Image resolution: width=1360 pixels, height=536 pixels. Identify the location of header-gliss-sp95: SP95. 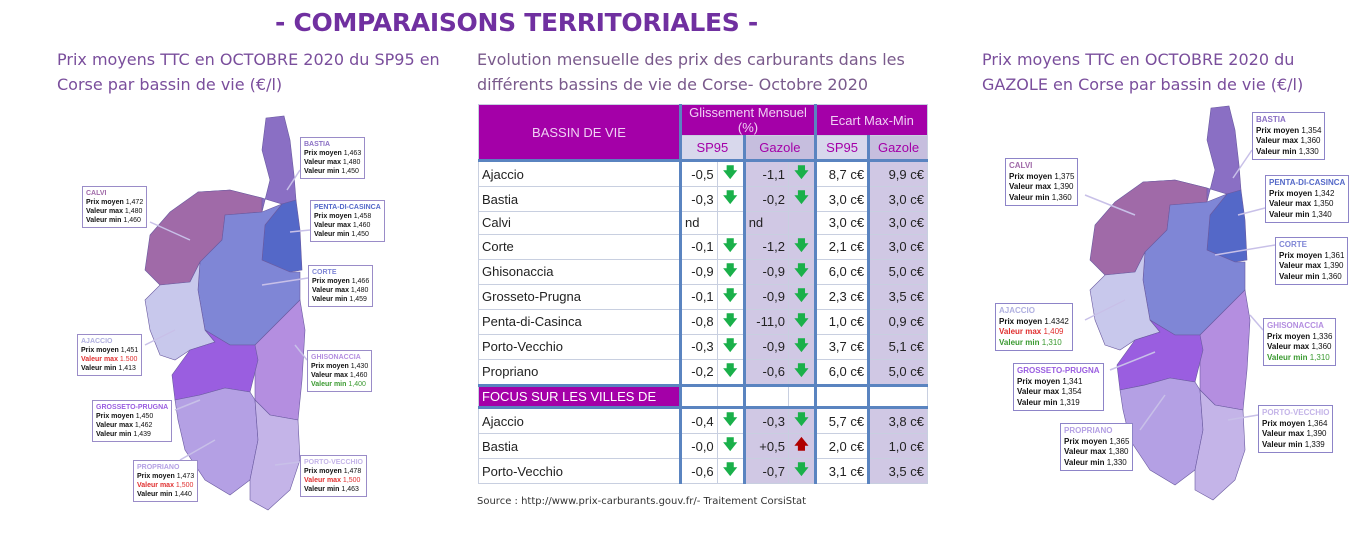
(712, 148).